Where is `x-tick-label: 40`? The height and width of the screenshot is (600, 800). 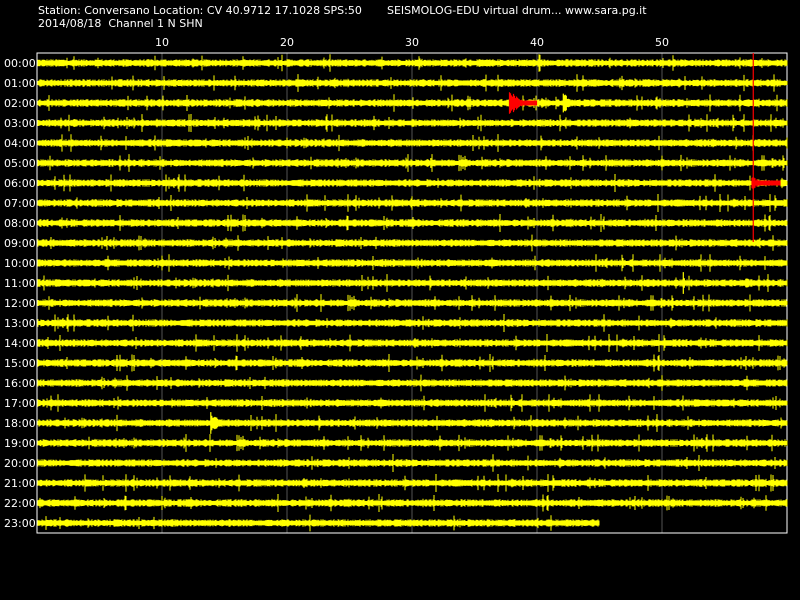
x-tick-label: 40 is located at coordinates (537, 42).